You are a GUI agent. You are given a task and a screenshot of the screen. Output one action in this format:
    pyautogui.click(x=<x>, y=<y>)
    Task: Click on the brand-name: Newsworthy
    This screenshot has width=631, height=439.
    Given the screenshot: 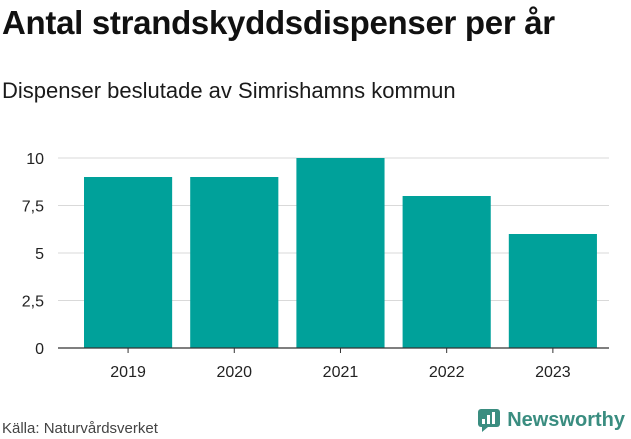 What is the action you would take?
    pyautogui.click(x=566, y=419)
    